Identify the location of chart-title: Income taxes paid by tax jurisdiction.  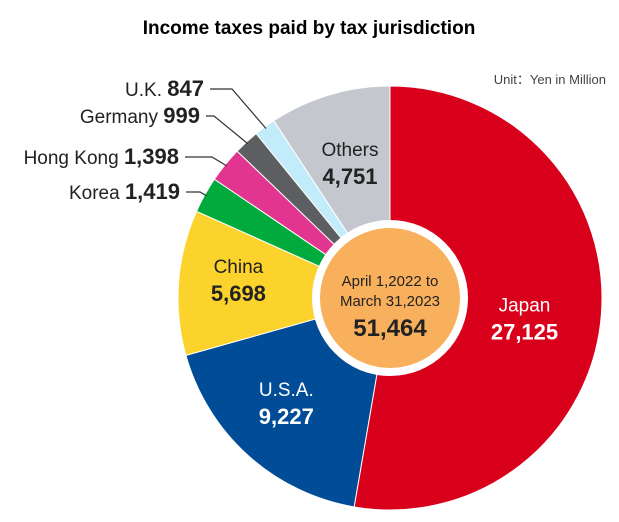
(309, 28).